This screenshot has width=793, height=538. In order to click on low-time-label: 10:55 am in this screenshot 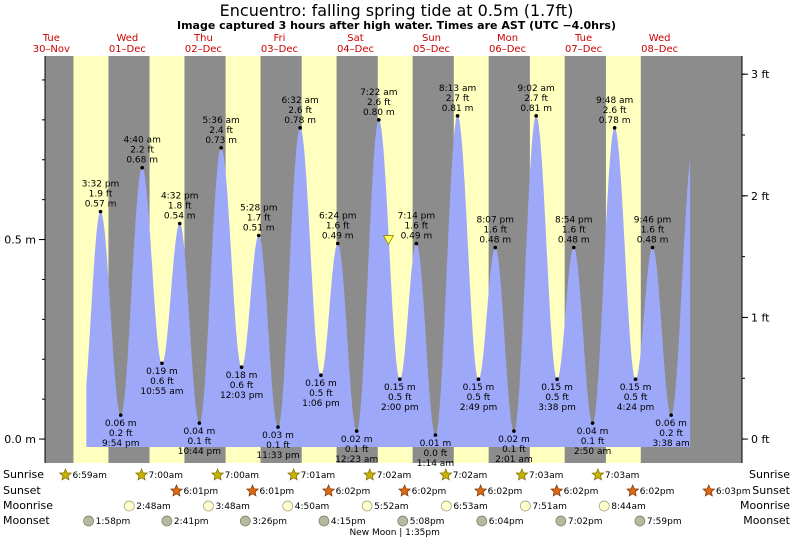, I will do `click(161, 392)`.